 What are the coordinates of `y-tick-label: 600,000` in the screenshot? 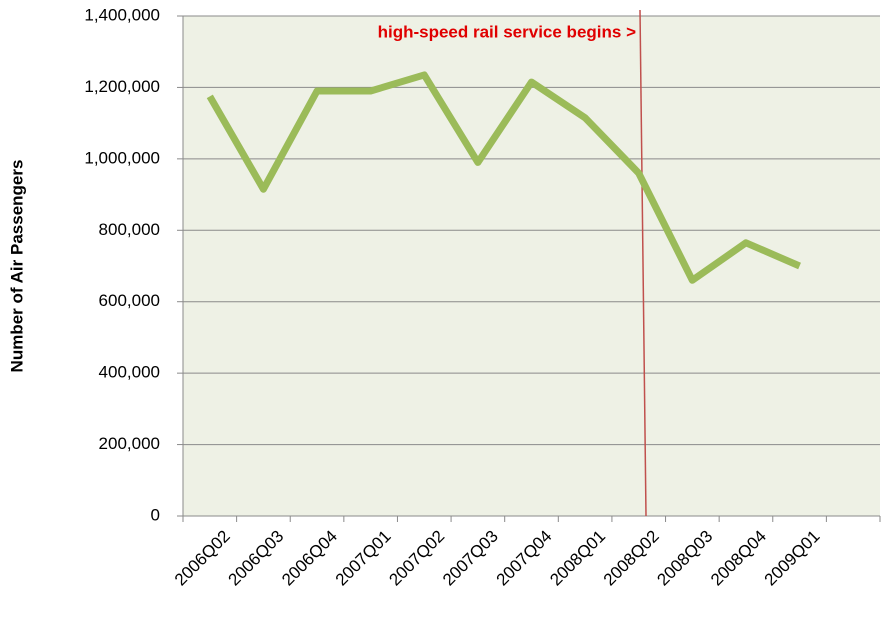 It's located at (129, 300).